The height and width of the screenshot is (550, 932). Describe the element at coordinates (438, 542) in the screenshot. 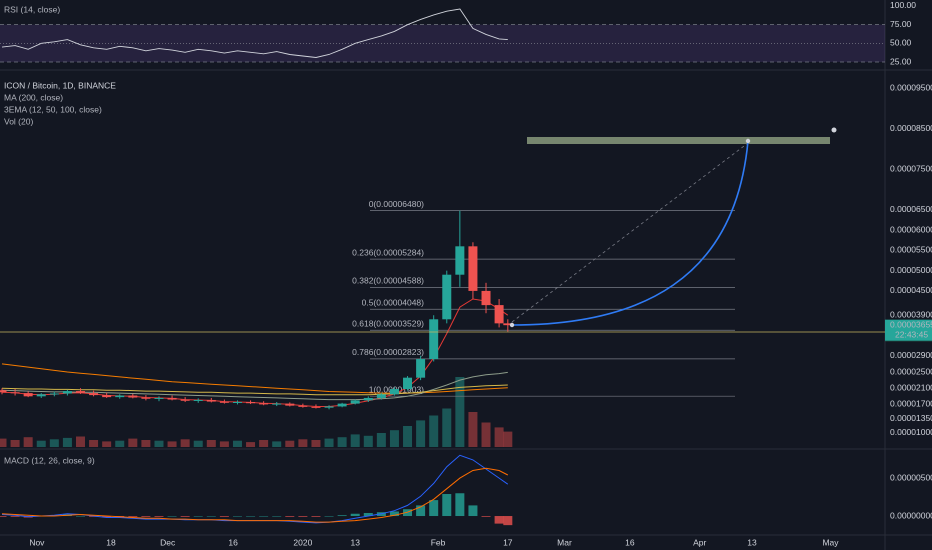

I see `x-tick-label: Feb` at that location.